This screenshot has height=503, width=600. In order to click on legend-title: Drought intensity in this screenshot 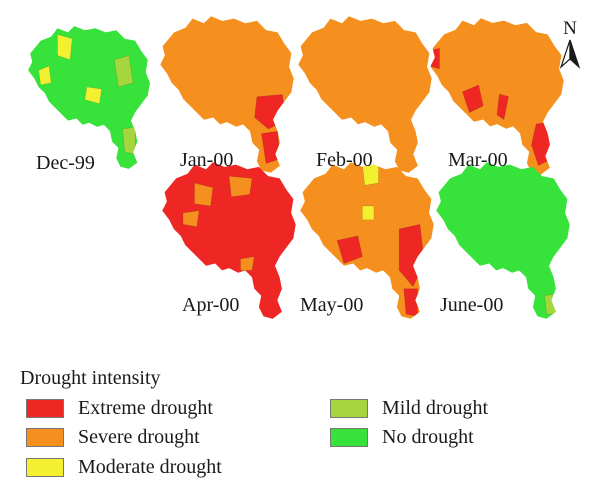, I will do `click(90, 378)`.